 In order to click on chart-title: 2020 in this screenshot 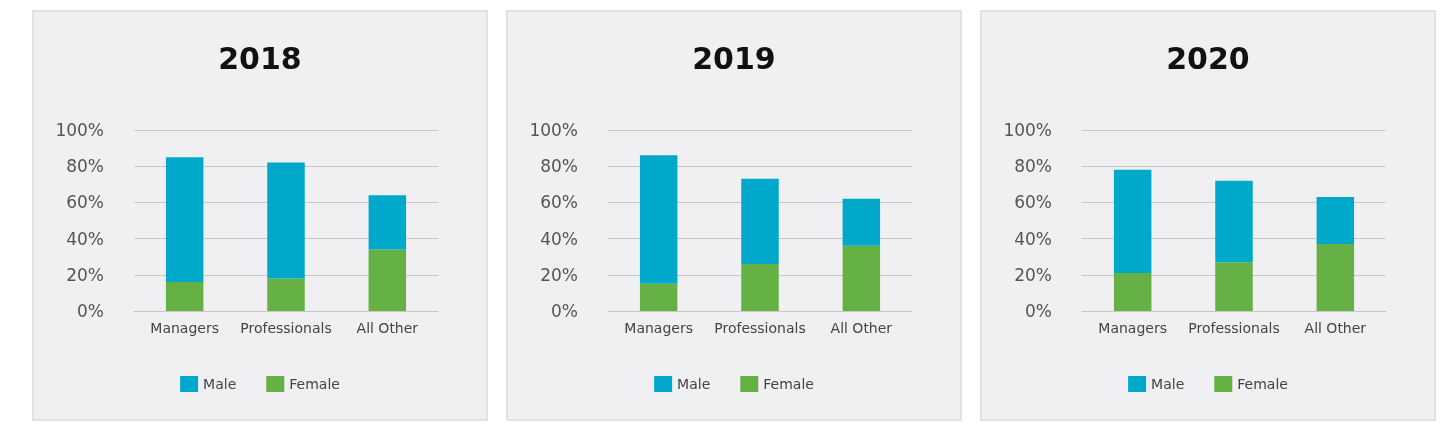, I will do `click(1208, 58)`.